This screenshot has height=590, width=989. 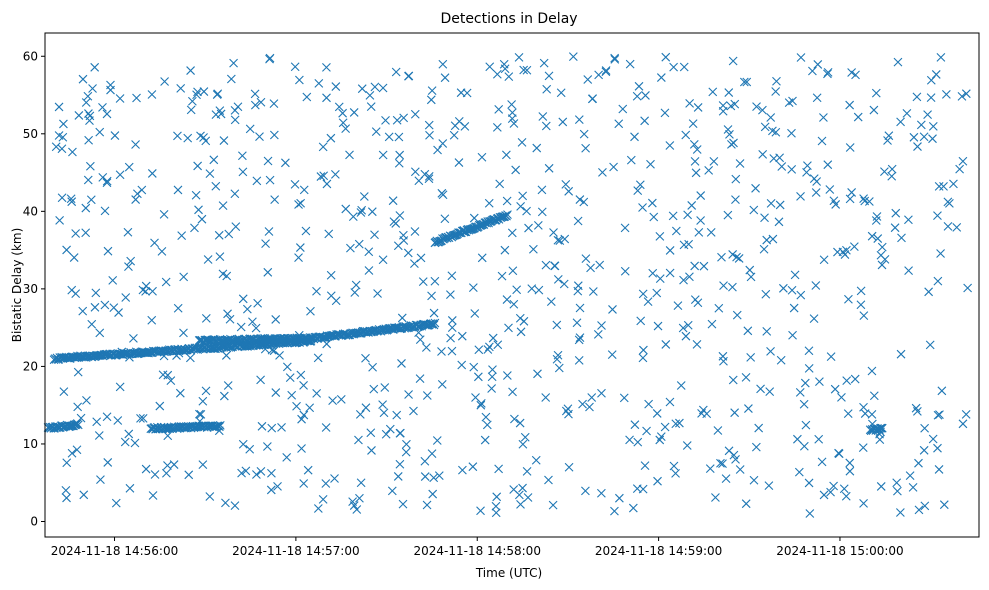 I want to click on y-tick-label-4: 40, so click(x=30, y=211).